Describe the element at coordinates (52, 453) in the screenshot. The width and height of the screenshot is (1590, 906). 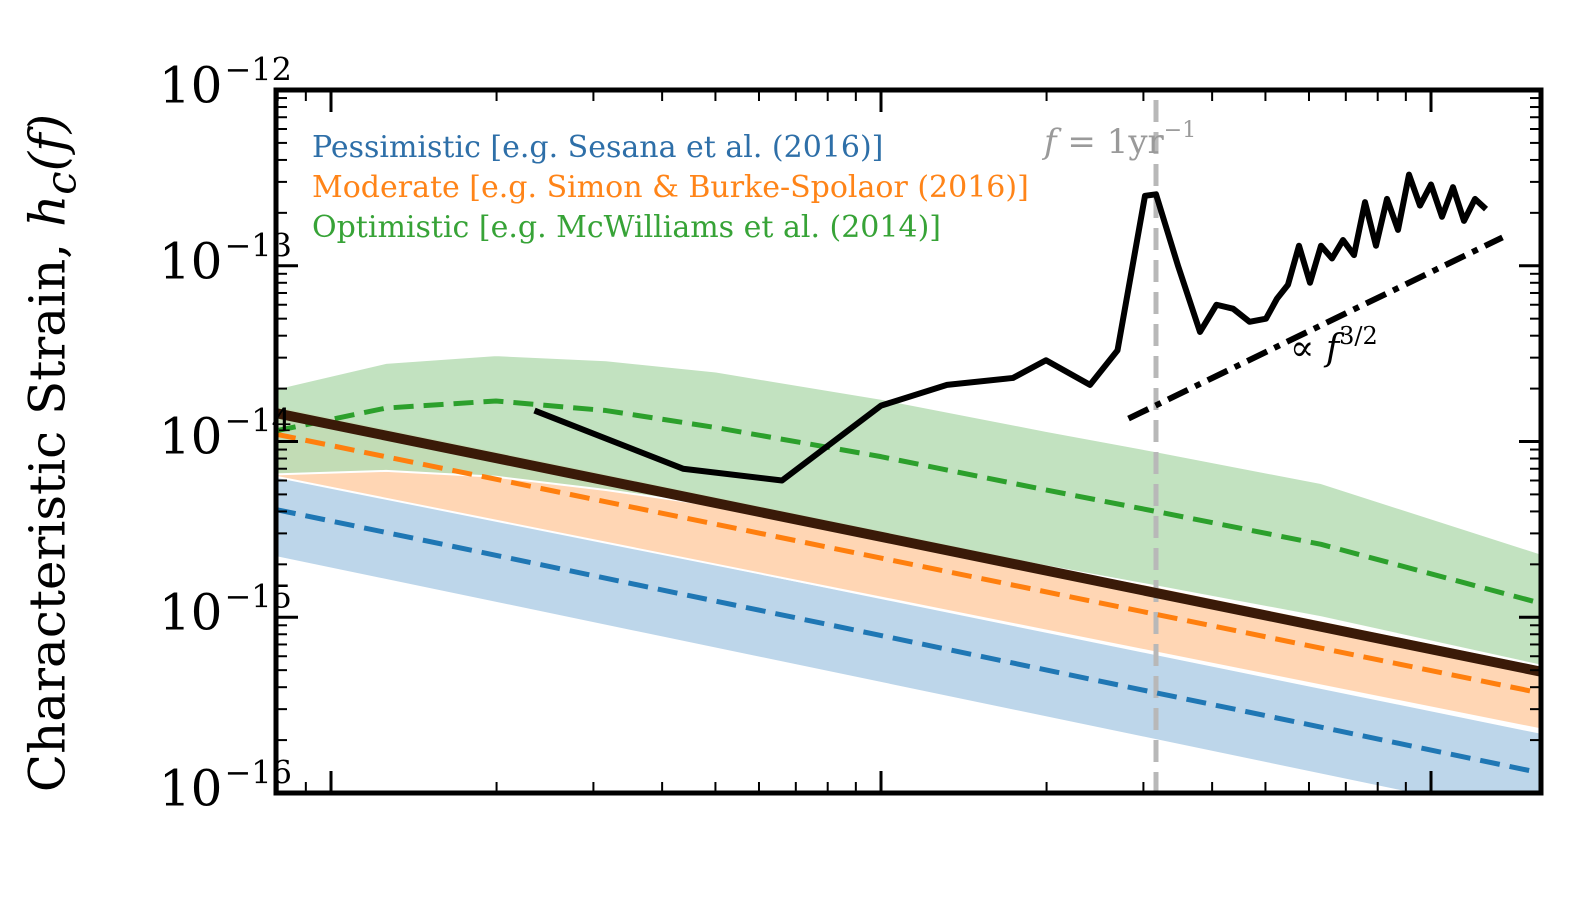
I see `y-axis-label: Characteristic Strain, hc(f)` at that location.